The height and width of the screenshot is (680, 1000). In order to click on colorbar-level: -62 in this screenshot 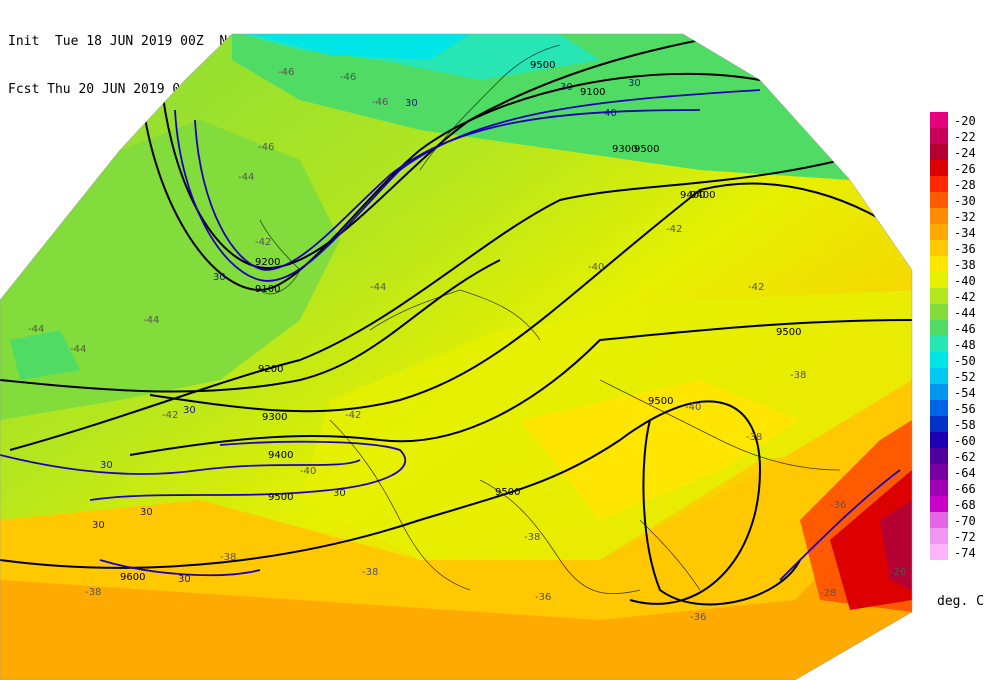, I will do `click(965, 456)`.